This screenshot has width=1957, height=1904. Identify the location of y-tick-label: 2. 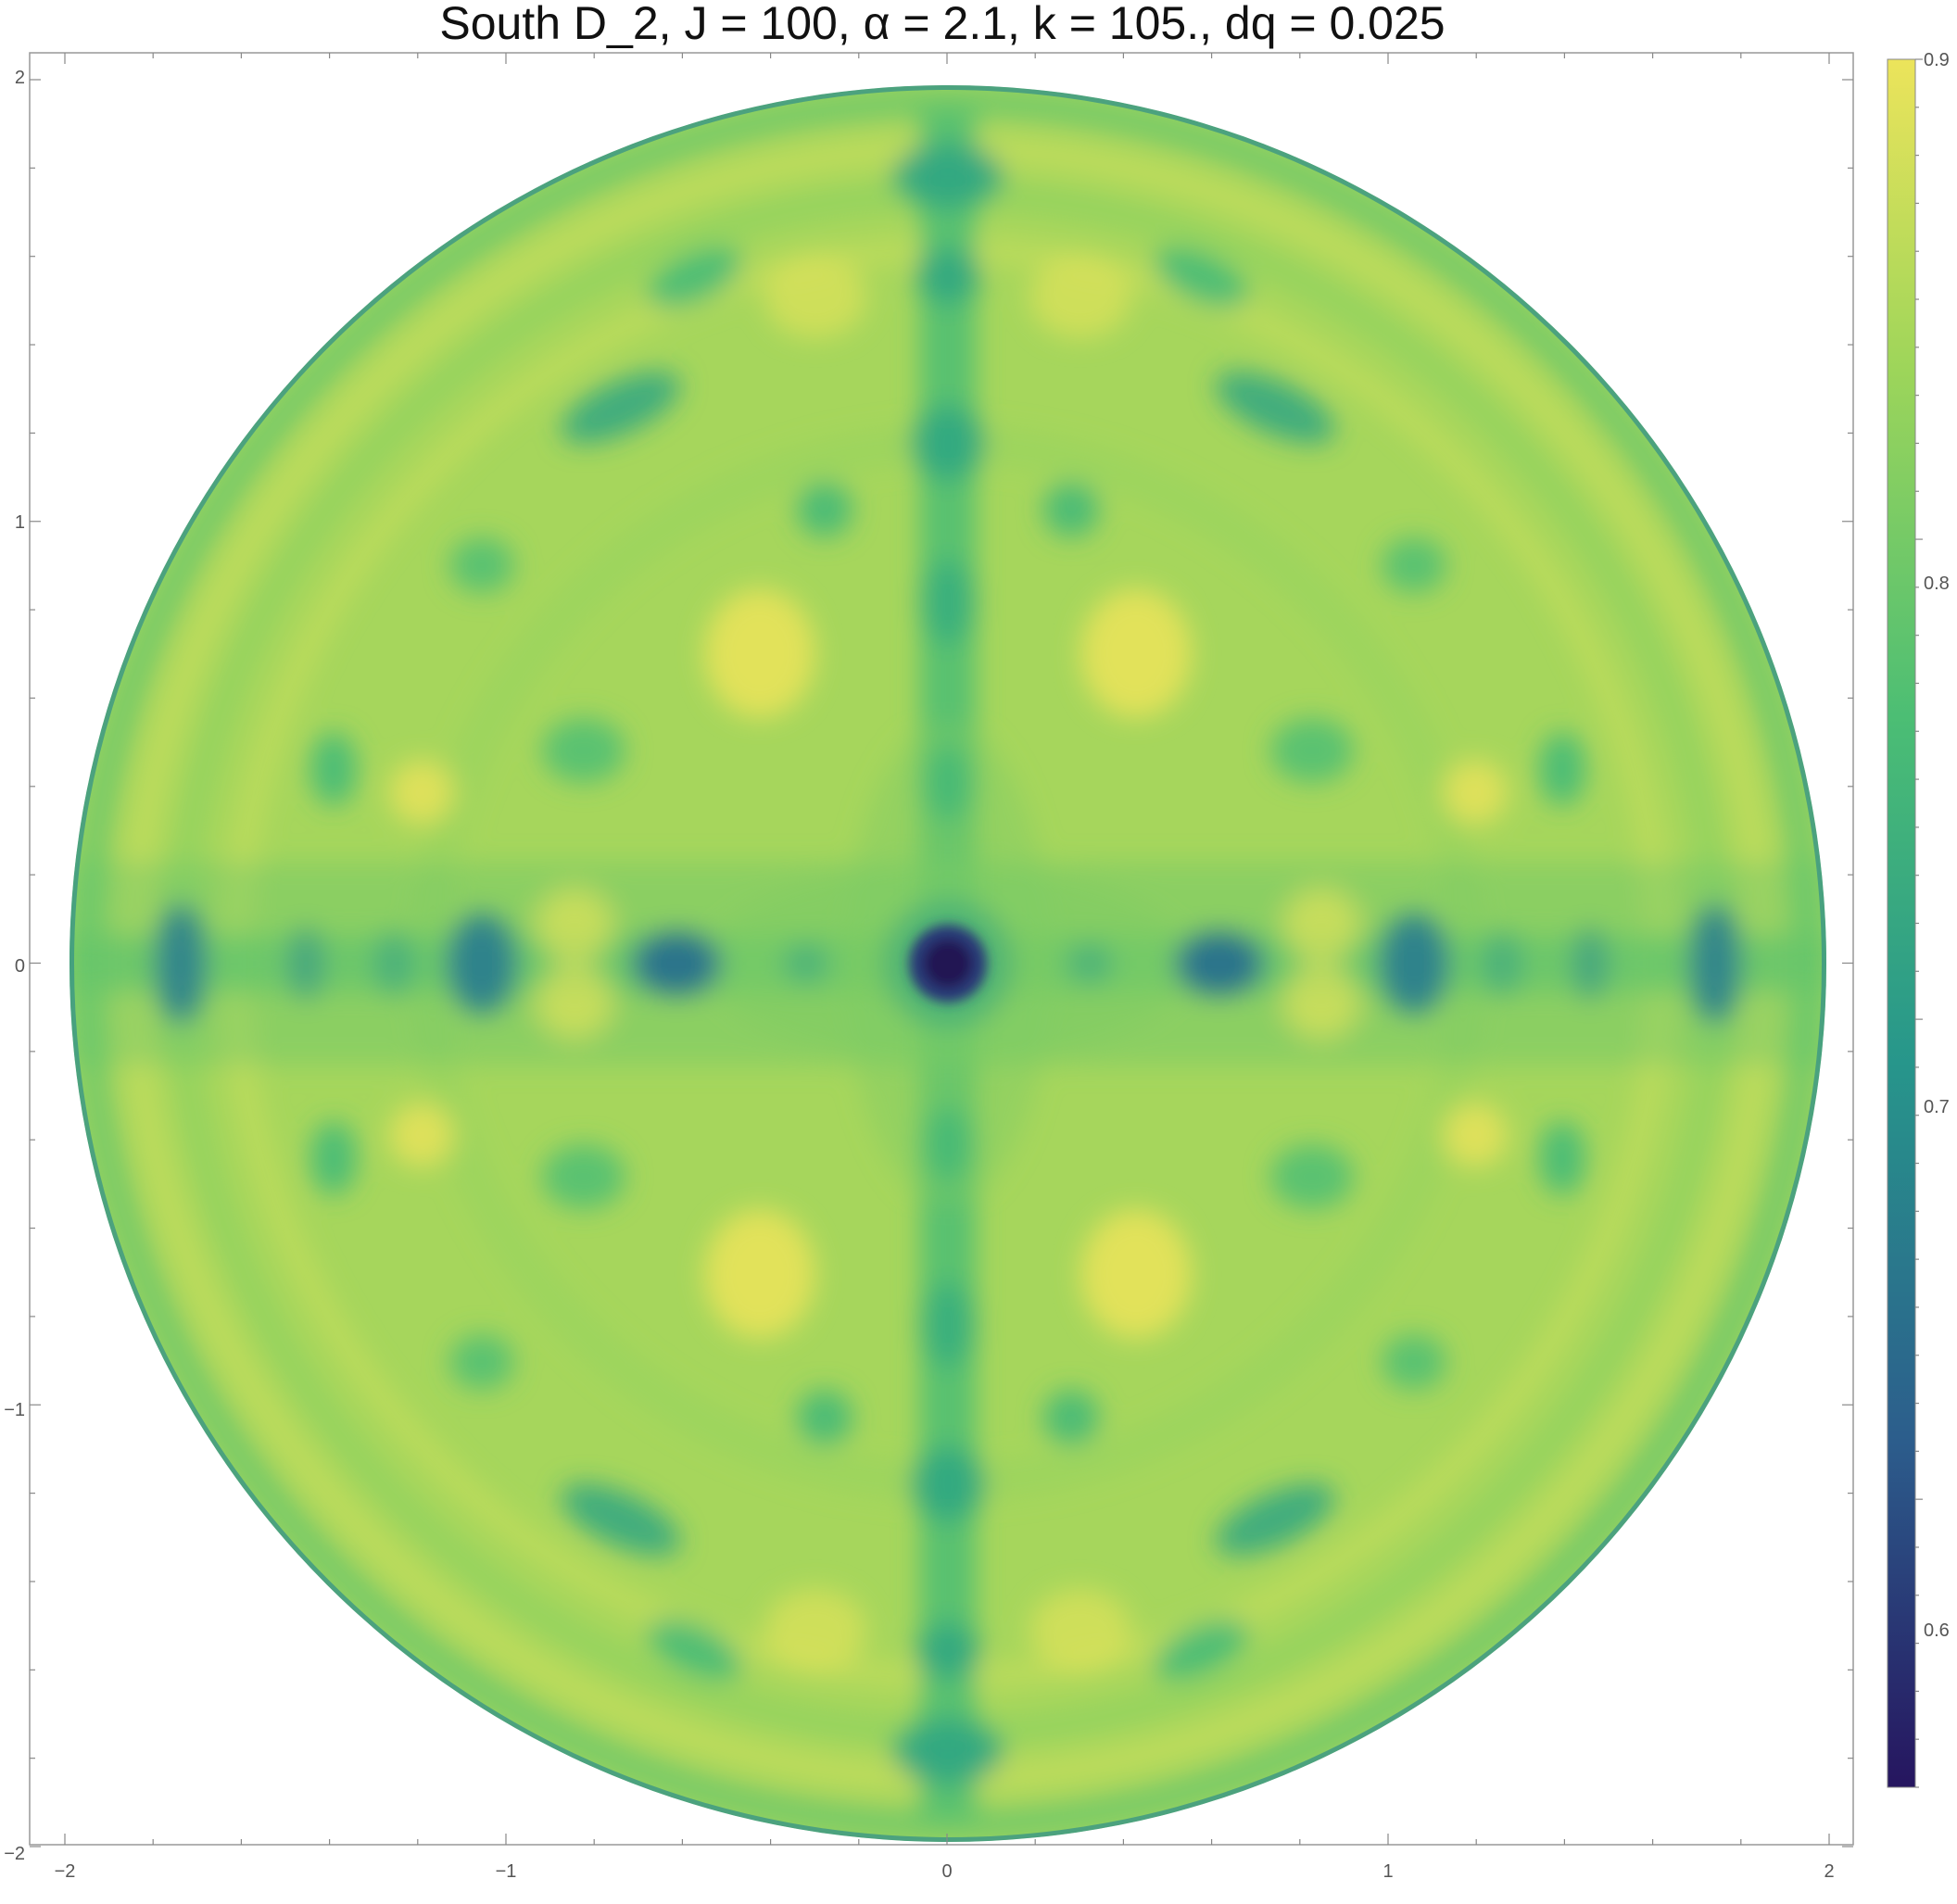
(20, 78).